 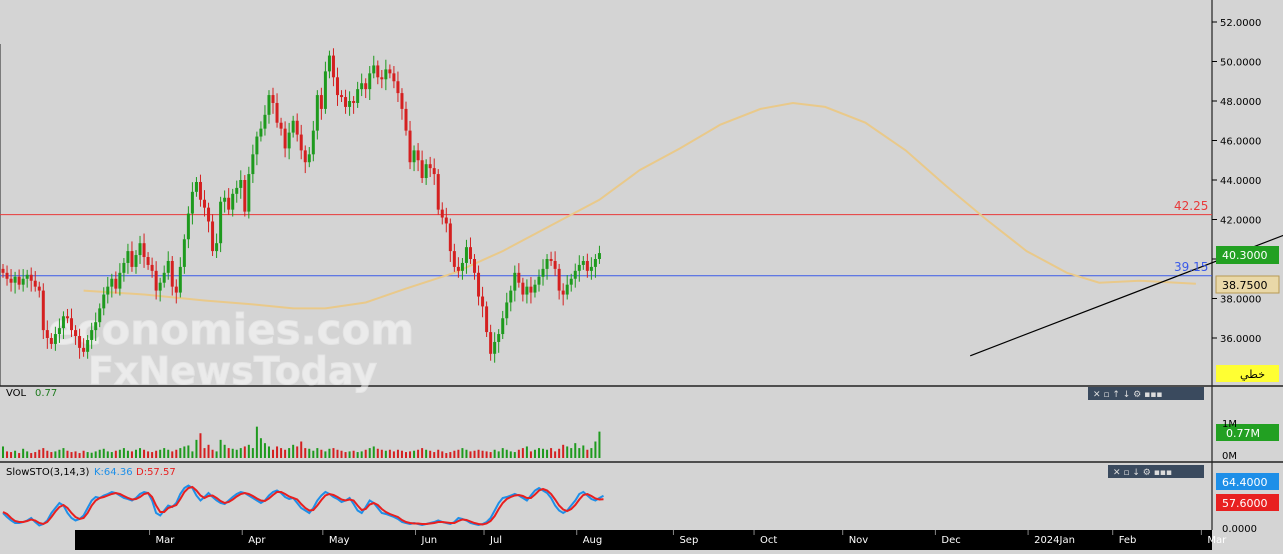 I want to click on ma-value-badge, so click(x=1247, y=284).